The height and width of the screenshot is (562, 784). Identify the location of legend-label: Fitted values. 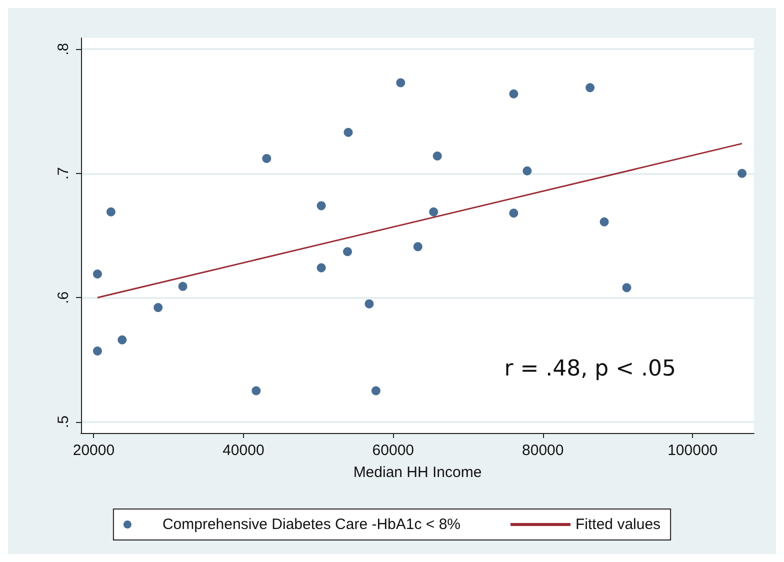
(618, 524).